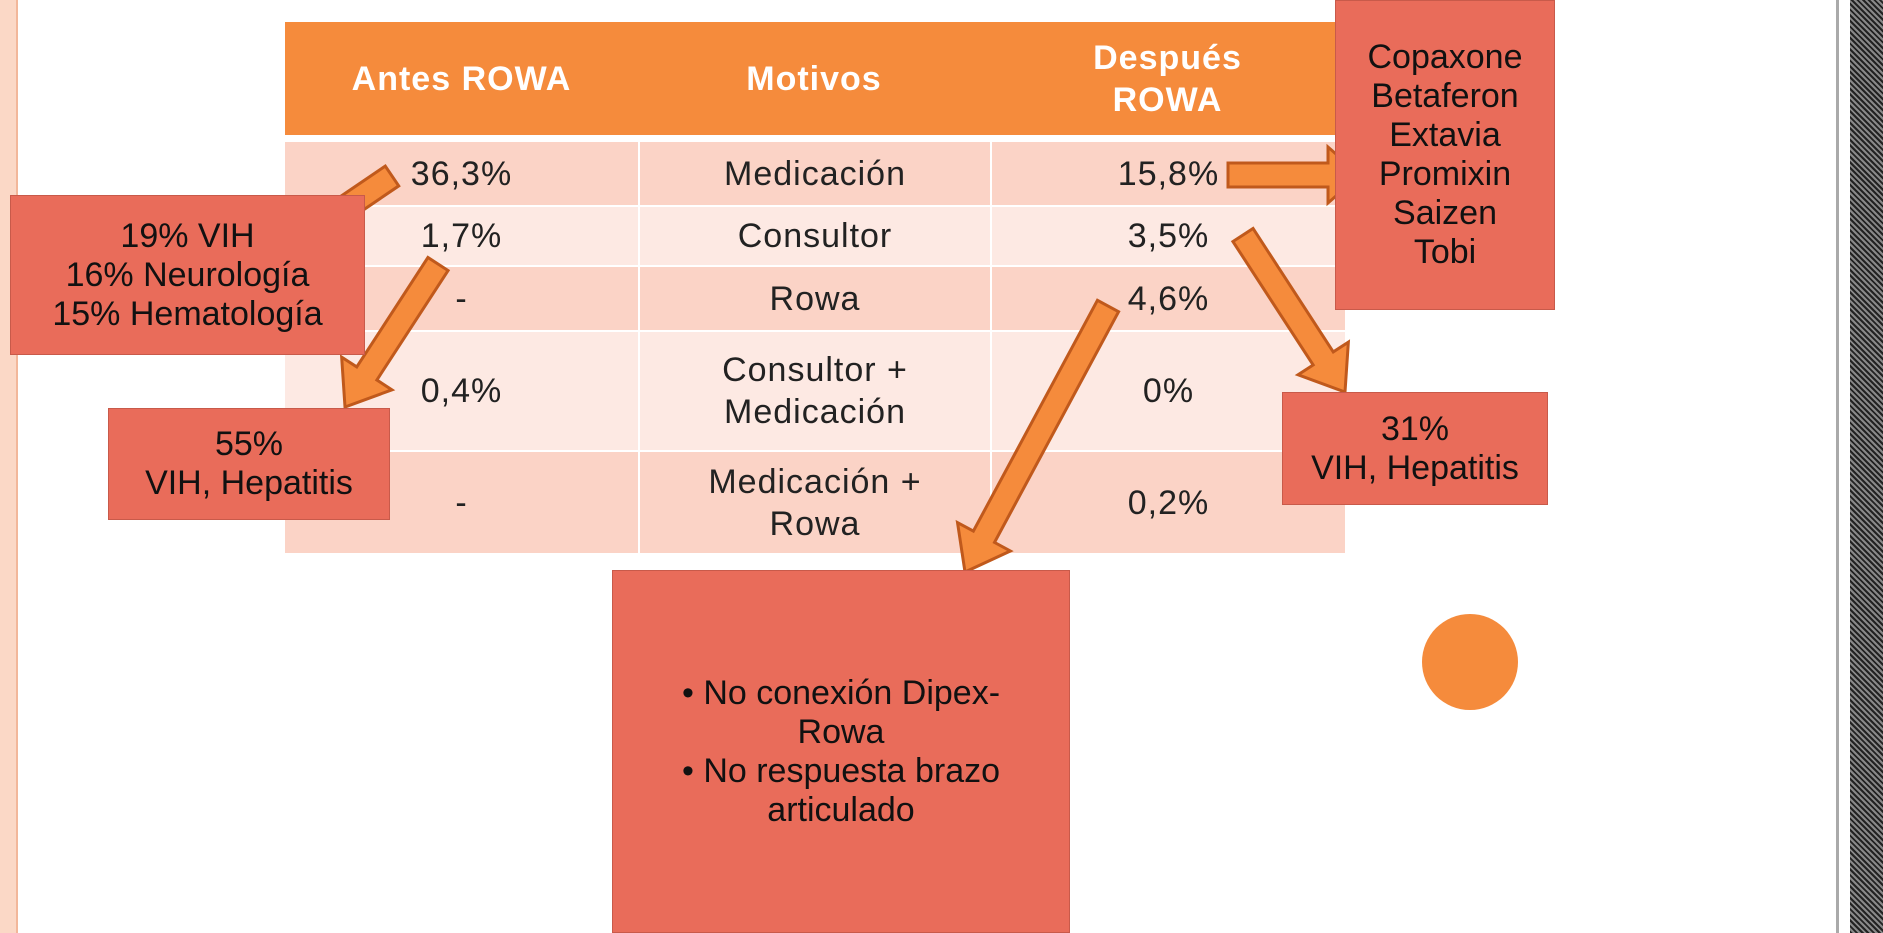  I want to click on text-line: 15% Hematología, so click(187, 313).